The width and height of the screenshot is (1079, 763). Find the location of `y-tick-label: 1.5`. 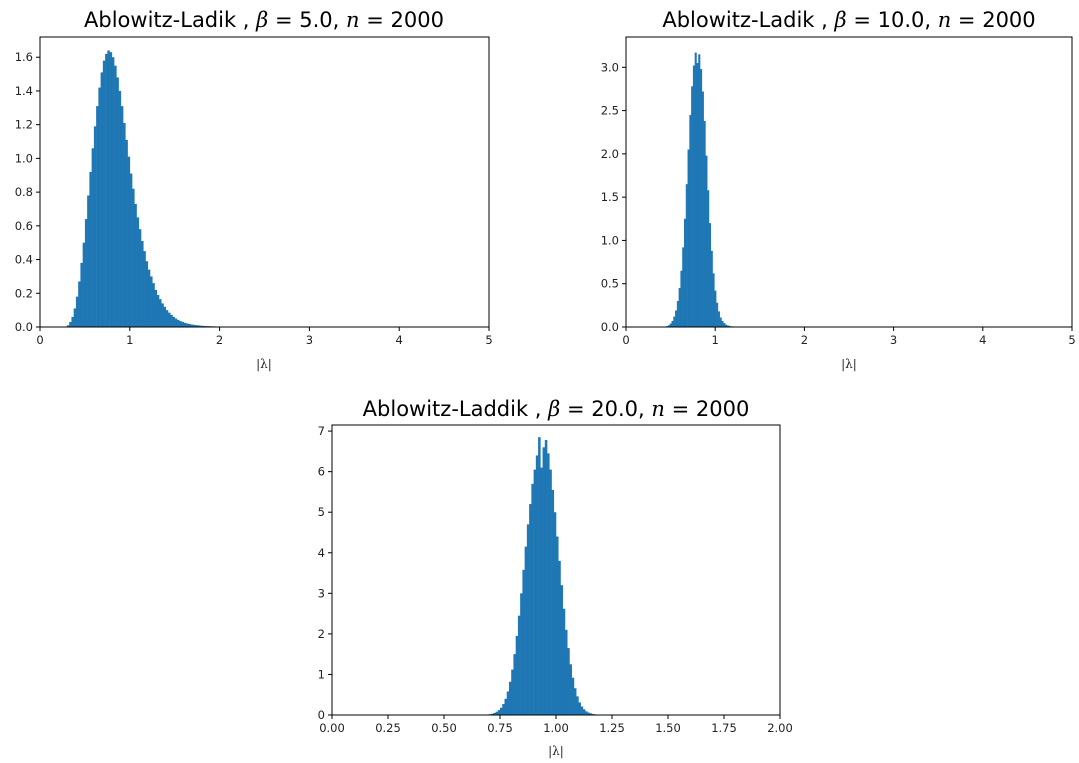

y-tick-label: 1.5 is located at coordinates (610, 197).